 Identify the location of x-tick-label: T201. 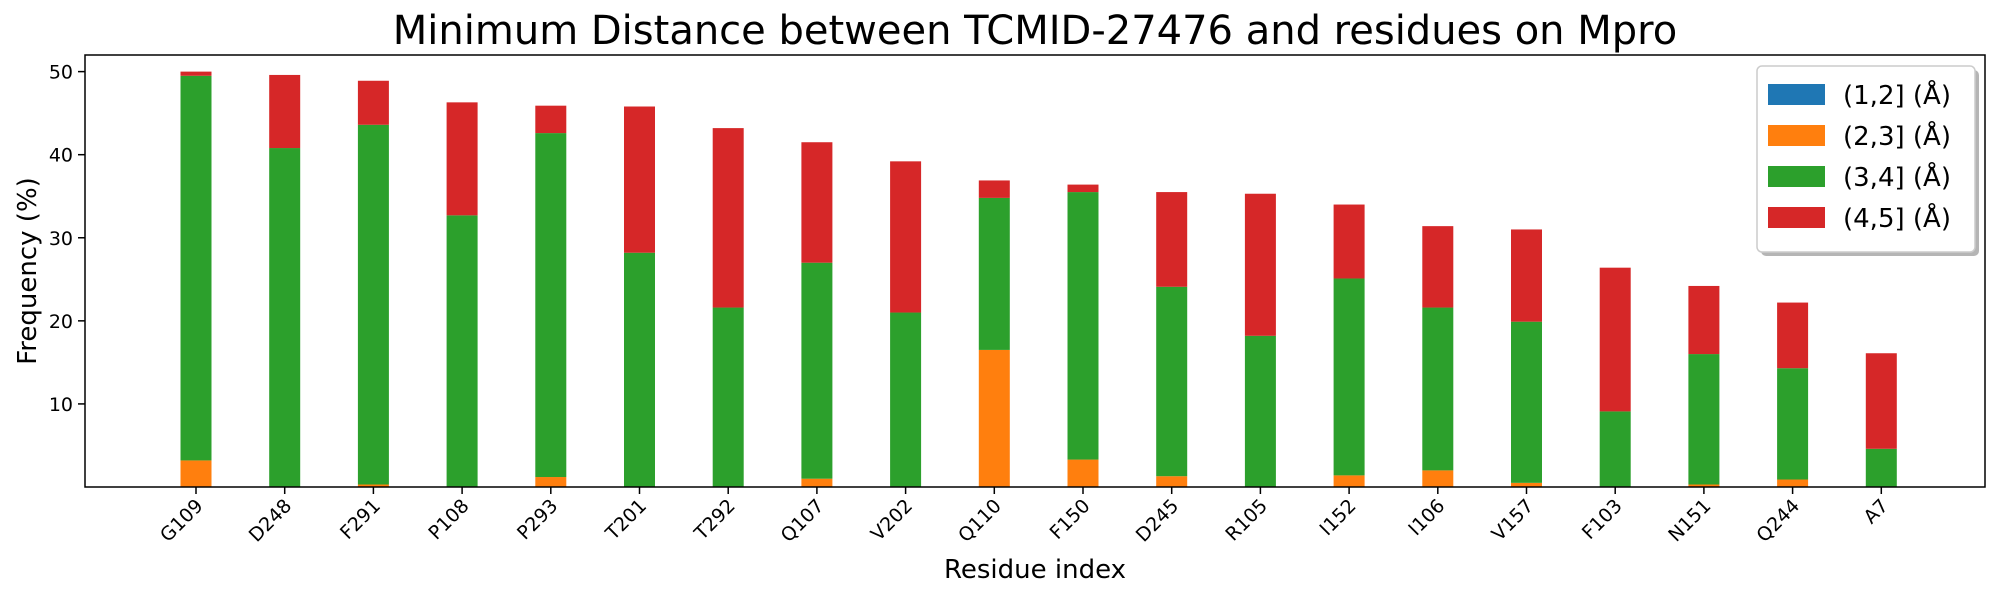
(626, 520).